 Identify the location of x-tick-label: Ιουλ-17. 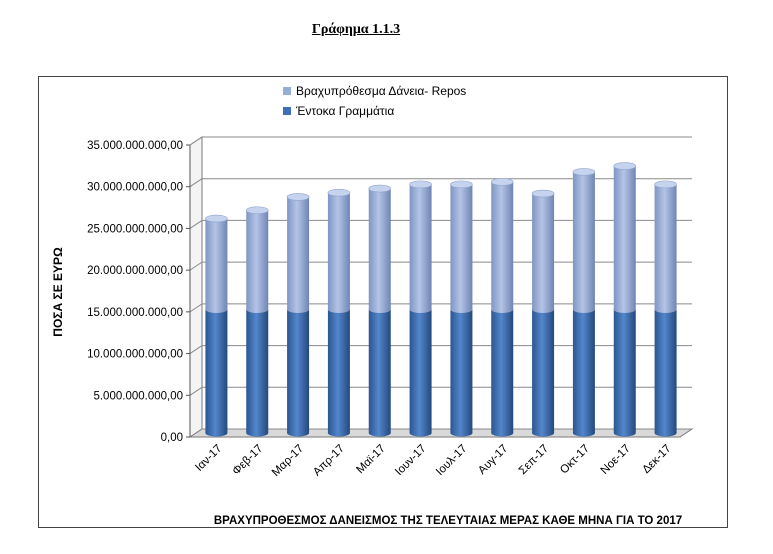
(452, 461).